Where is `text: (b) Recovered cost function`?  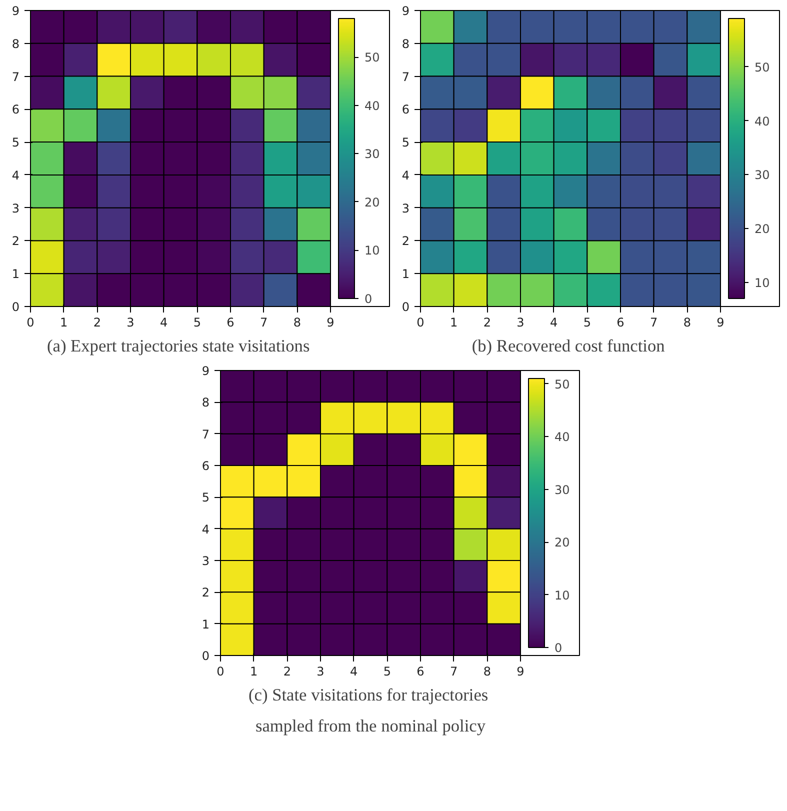
text: (b) Recovered cost function is located at coordinates (569, 346).